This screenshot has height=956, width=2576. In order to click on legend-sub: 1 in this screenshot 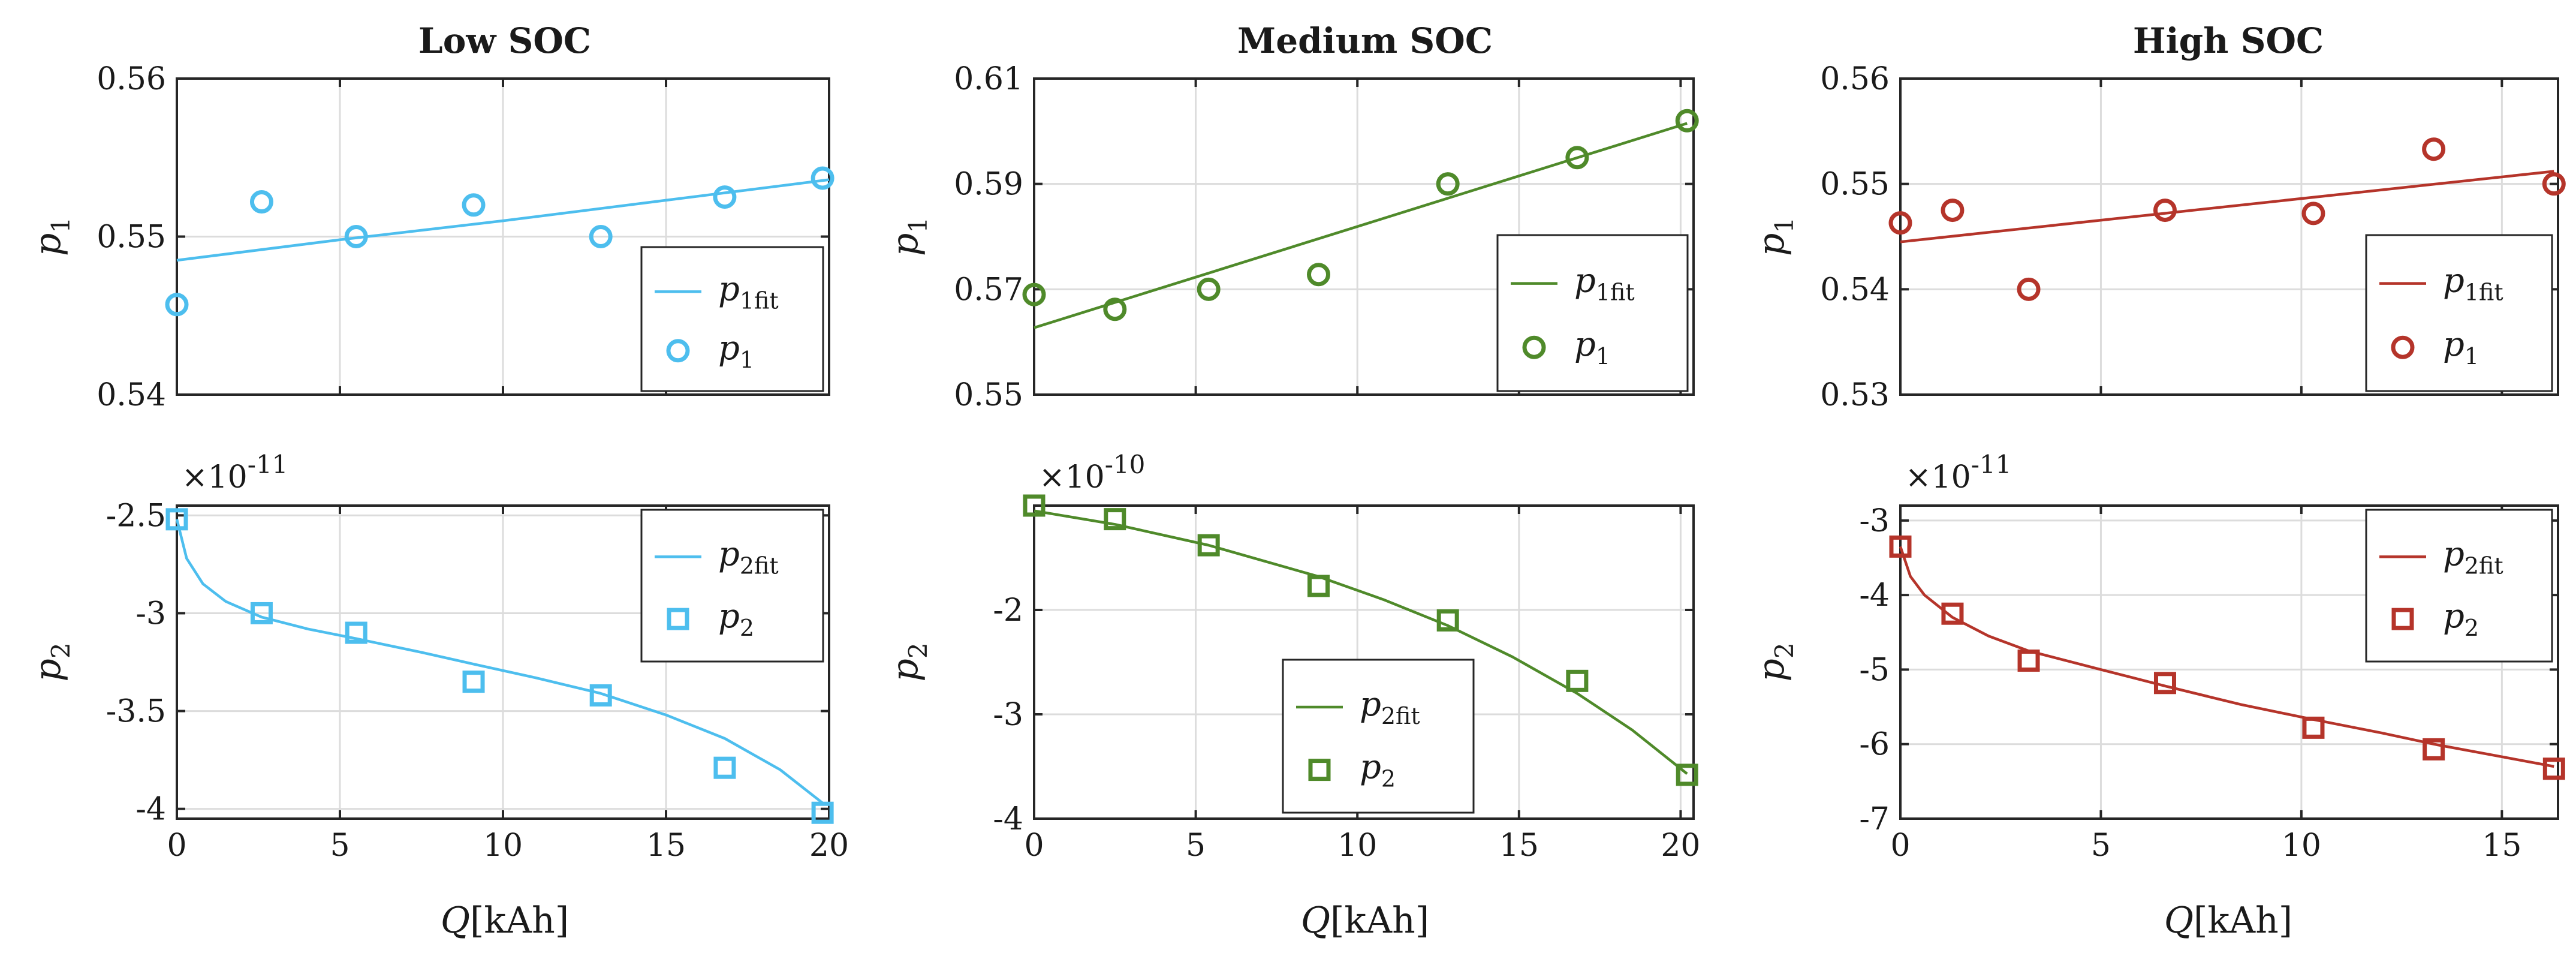, I will do `click(747, 360)`.